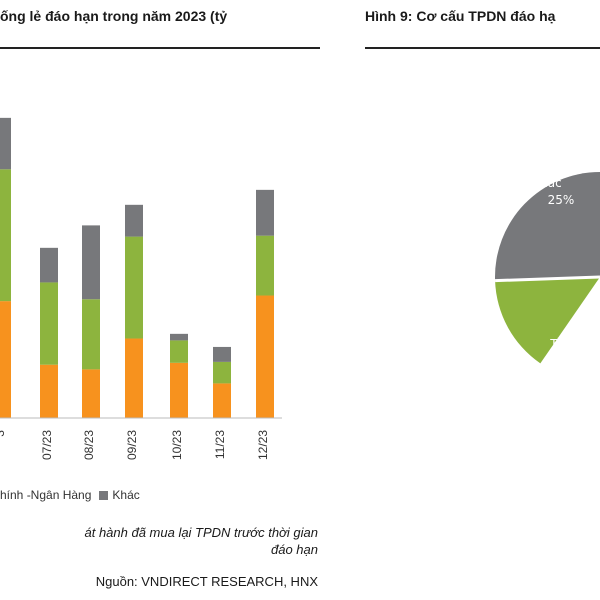 This screenshot has height=600, width=600. Describe the element at coordinates (179, 337) in the screenshot. I see `bar-10-23-other` at that location.